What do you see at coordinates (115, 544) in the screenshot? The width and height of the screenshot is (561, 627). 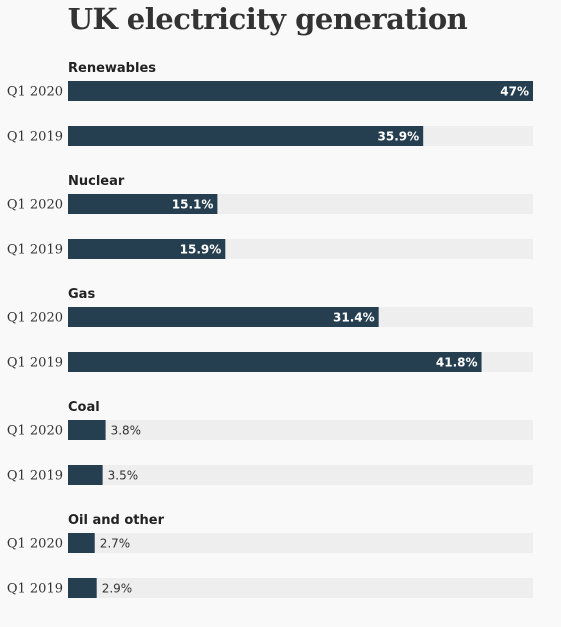 I see `data-label: 2.7%` at bounding box center [115, 544].